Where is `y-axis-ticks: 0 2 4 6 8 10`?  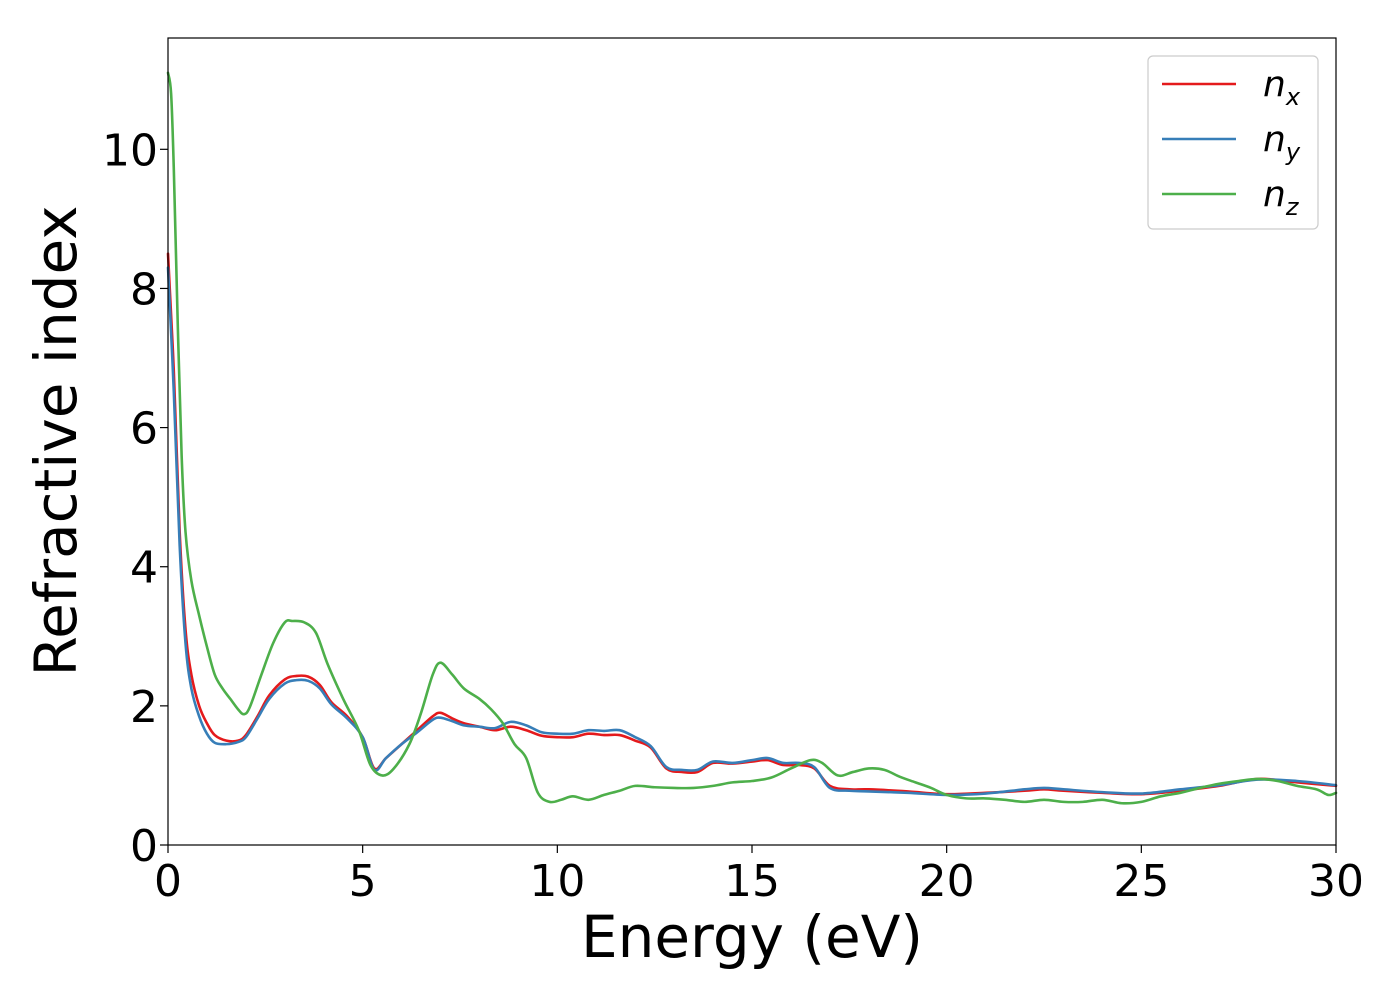 y-axis-ticks: 0 2 4 6 8 10 is located at coordinates (135, 498).